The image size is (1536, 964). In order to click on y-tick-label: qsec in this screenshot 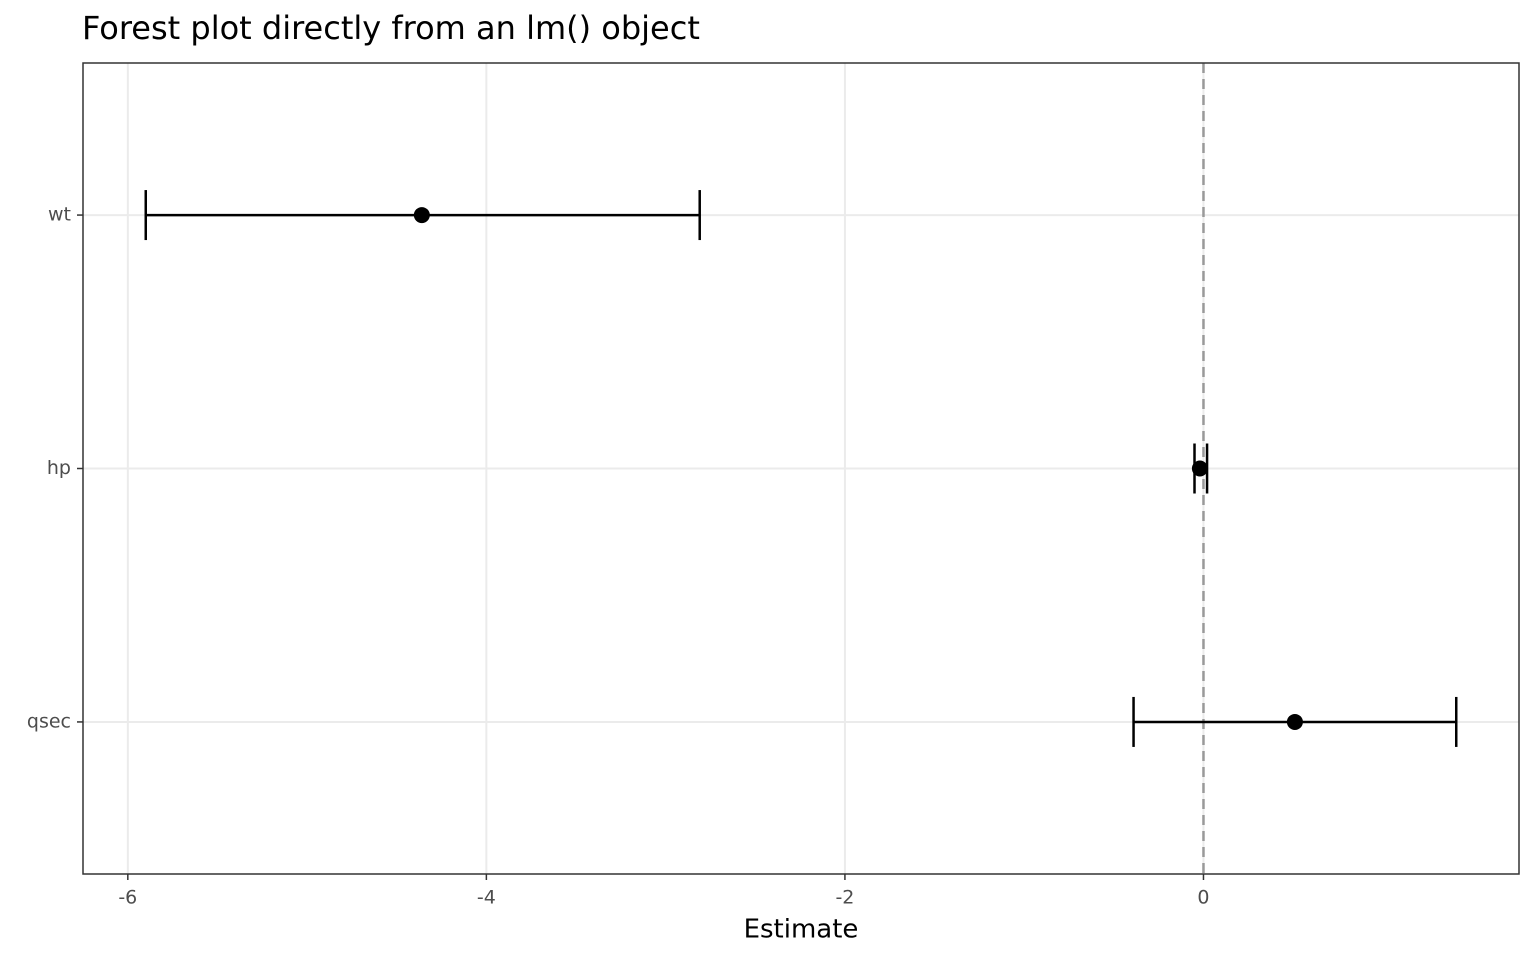, I will do `click(49, 721)`.